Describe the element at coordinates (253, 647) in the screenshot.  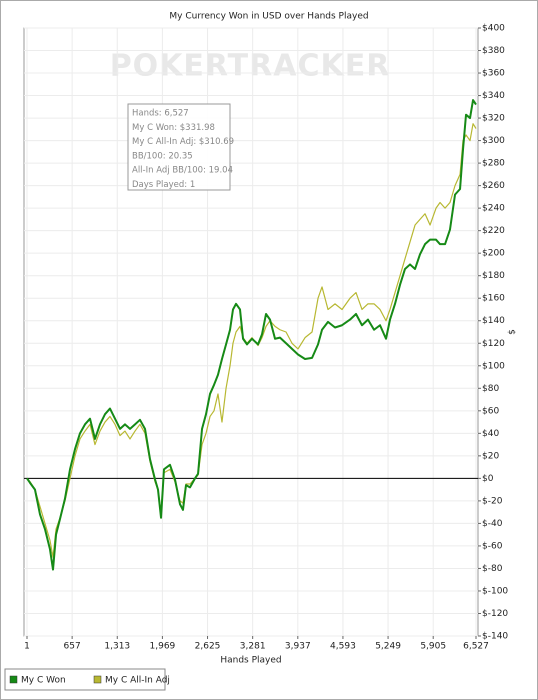
I see `x-tick-label: 3,281` at that location.